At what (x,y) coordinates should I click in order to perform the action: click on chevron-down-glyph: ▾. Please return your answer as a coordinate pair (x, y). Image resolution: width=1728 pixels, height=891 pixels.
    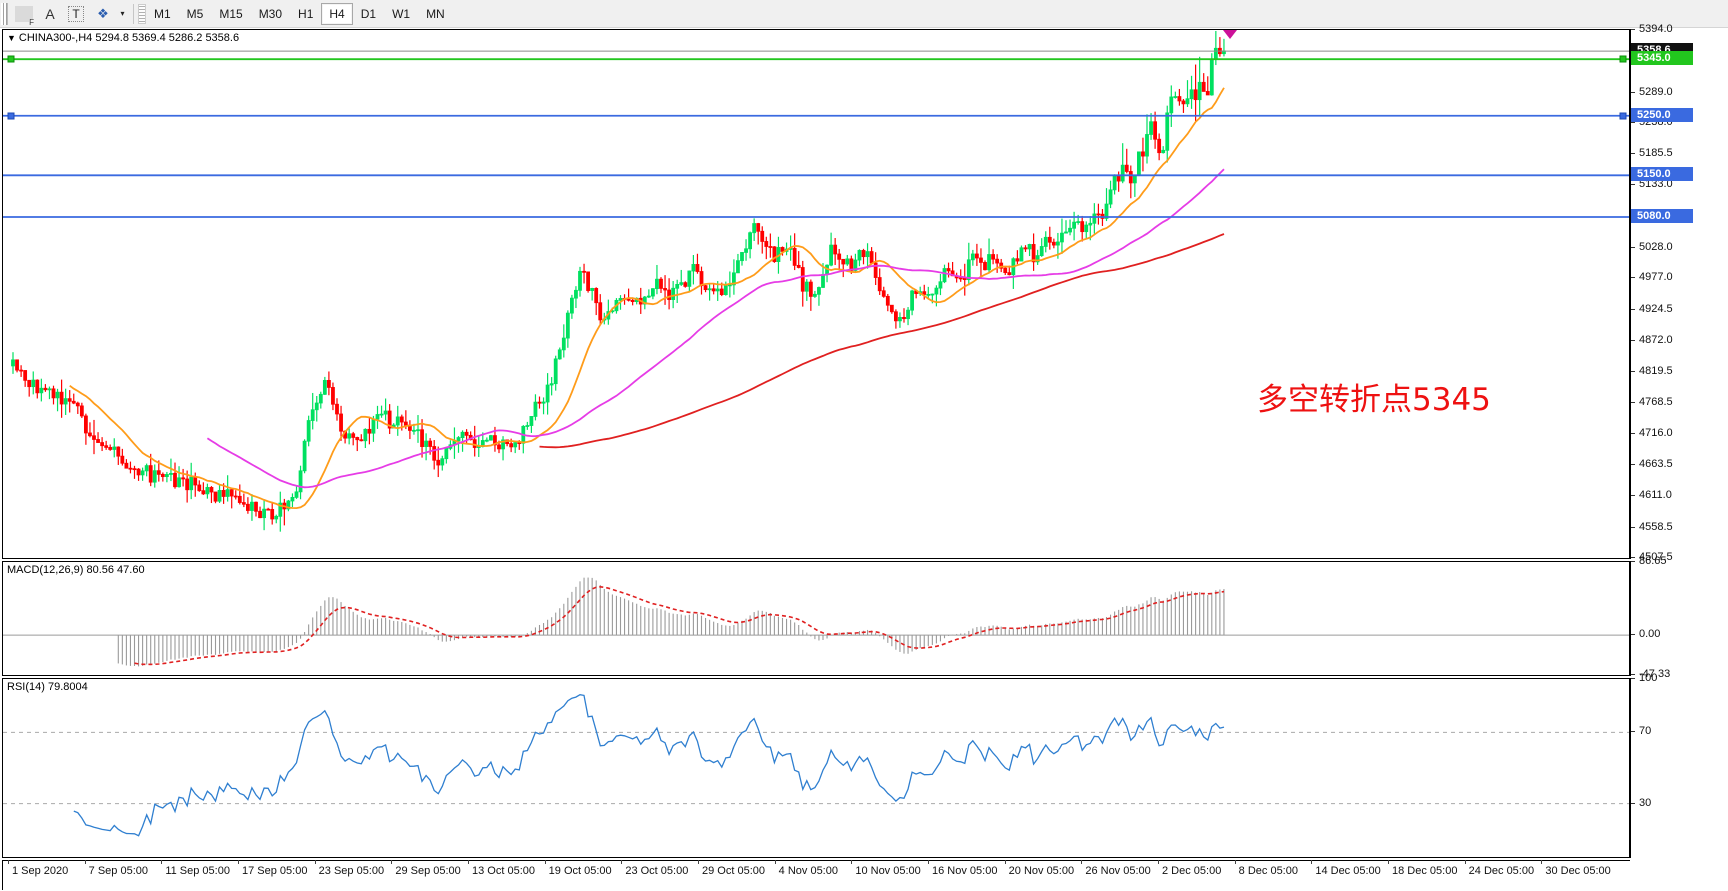
    Looking at the image, I should click on (122, 13).